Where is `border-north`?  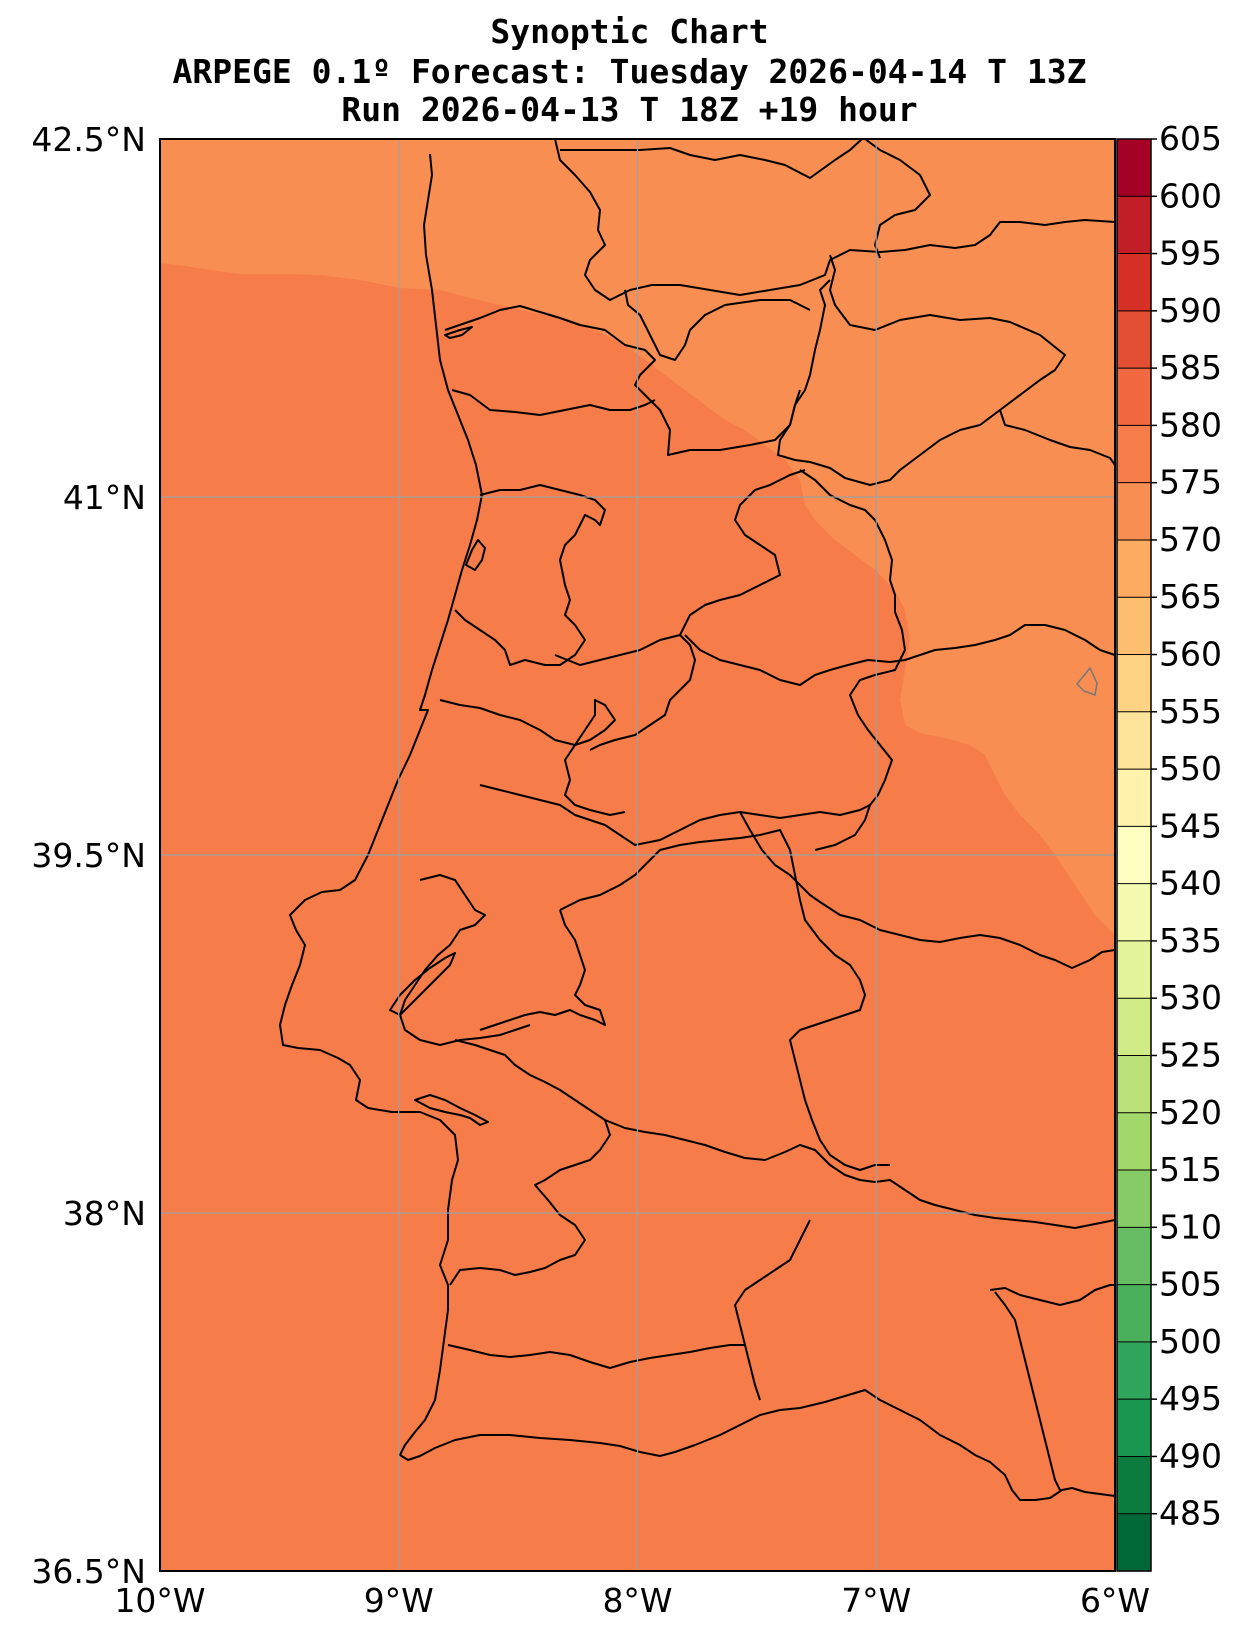
border-north is located at coordinates (834, 220).